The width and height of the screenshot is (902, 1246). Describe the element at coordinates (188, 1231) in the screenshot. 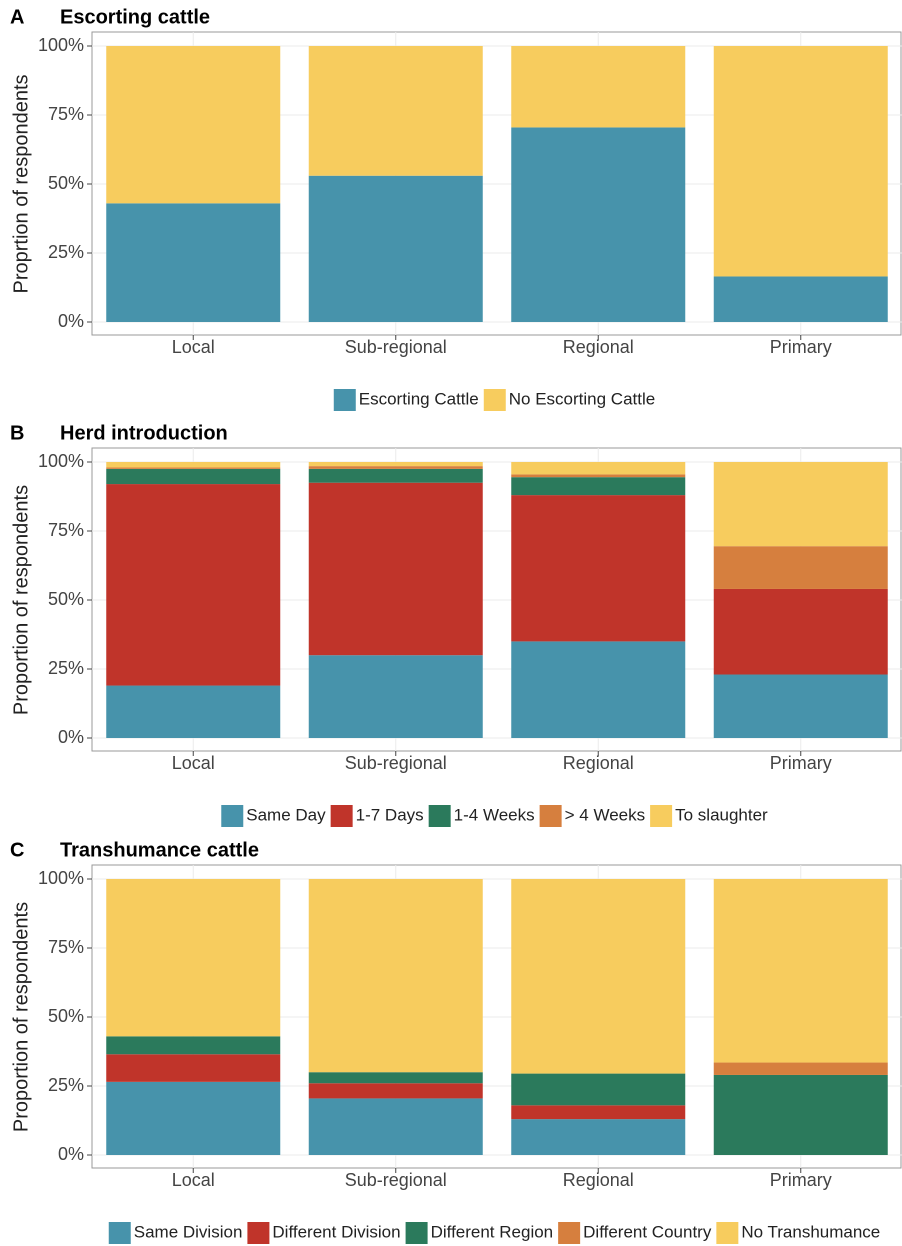

I see `legend-label: Same Division` at that location.